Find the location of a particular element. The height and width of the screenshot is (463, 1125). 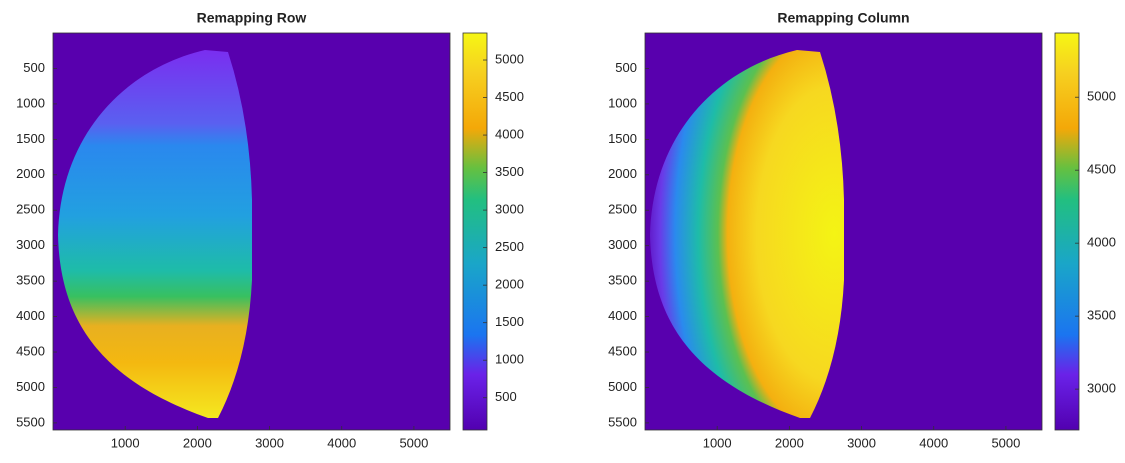

colorbar-tick-label: 1000 is located at coordinates (509, 359).